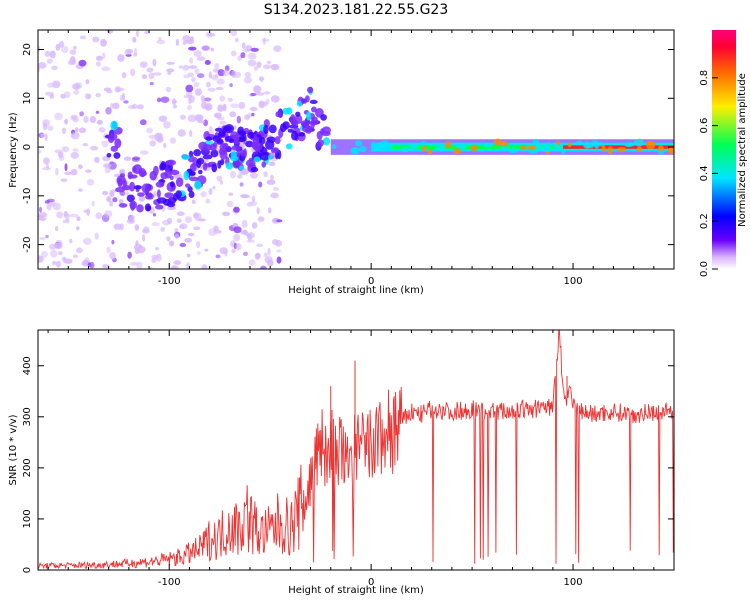 This screenshot has height=600, width=750. Describe the element at coordinates (704, 78) in the screenshot. I see `colorbar-tick-label: 0.8` at that location.